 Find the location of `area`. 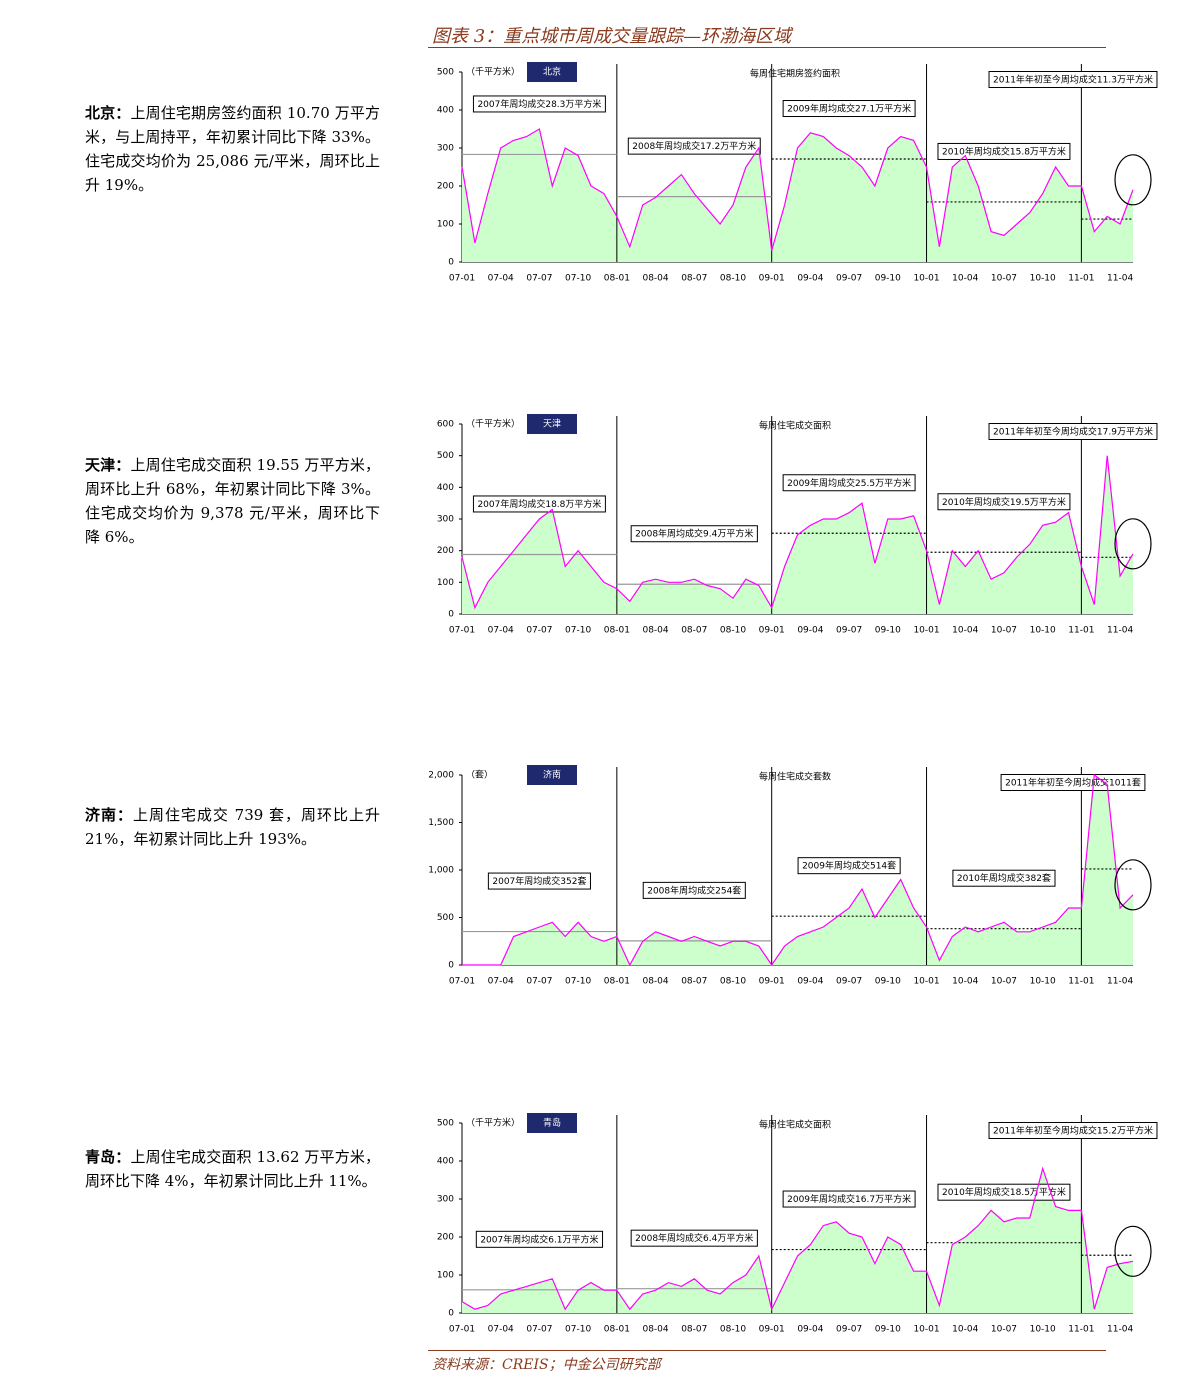

area is located at coordinates (797, 1240).